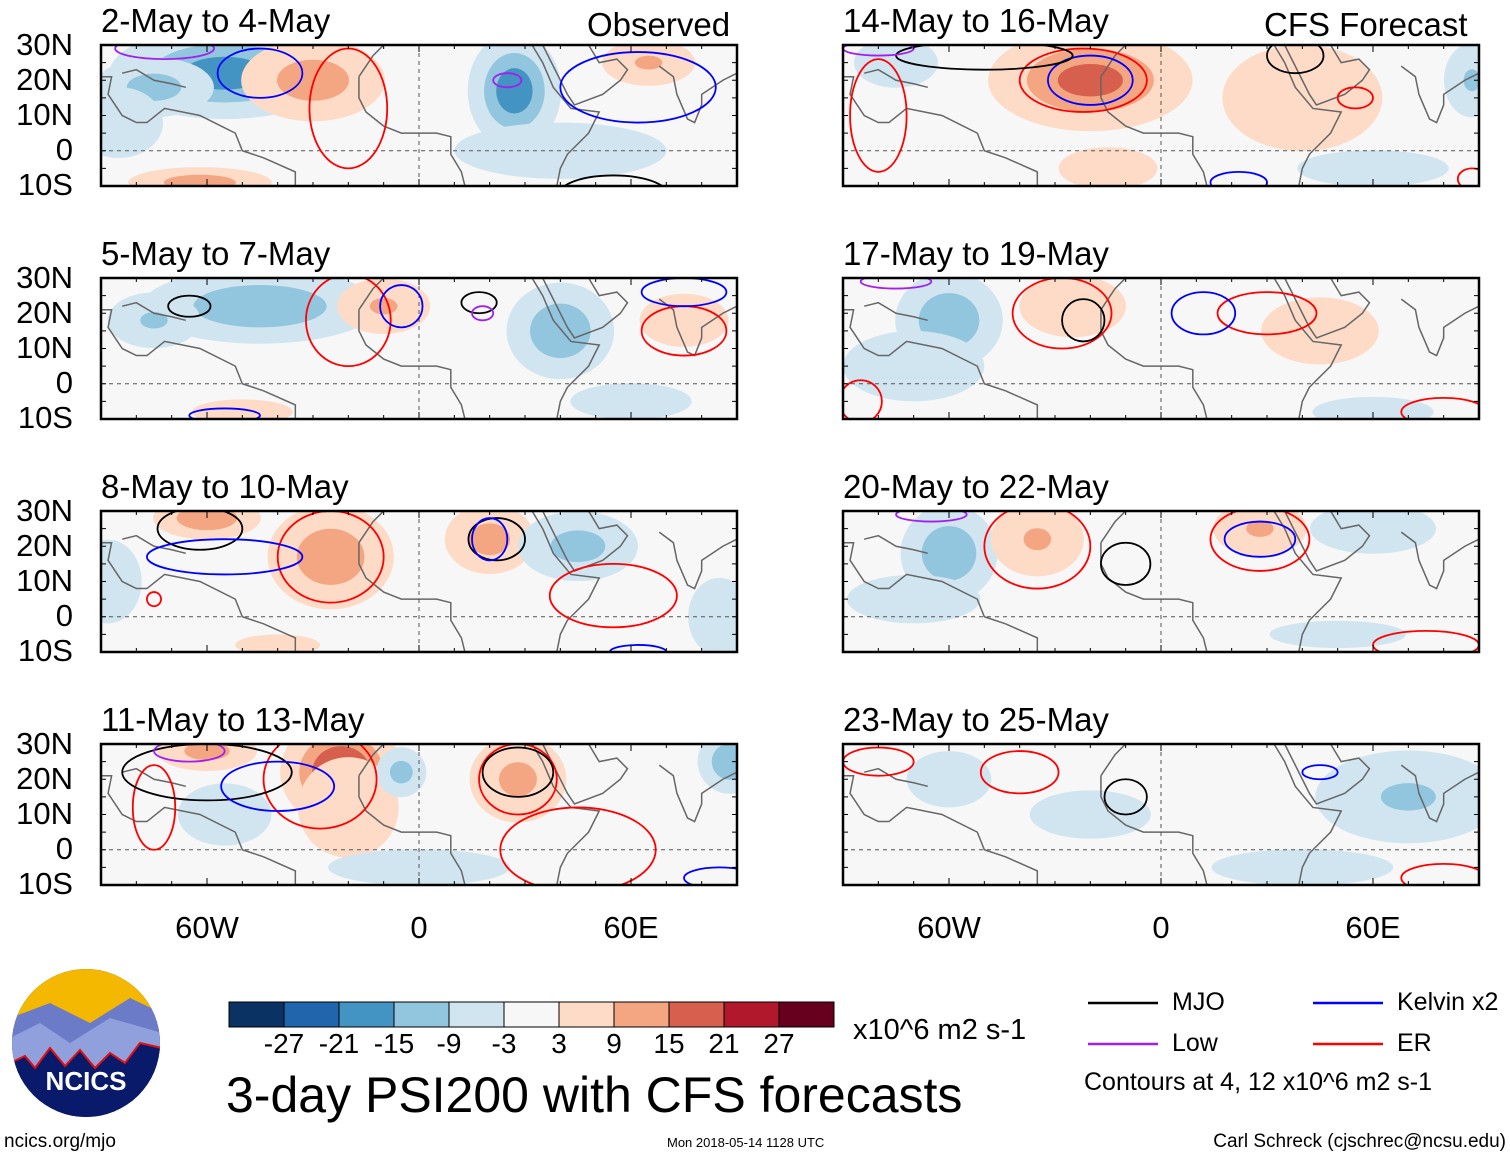  I want to click on lat-tick-label: 10S, so click(45, 883).